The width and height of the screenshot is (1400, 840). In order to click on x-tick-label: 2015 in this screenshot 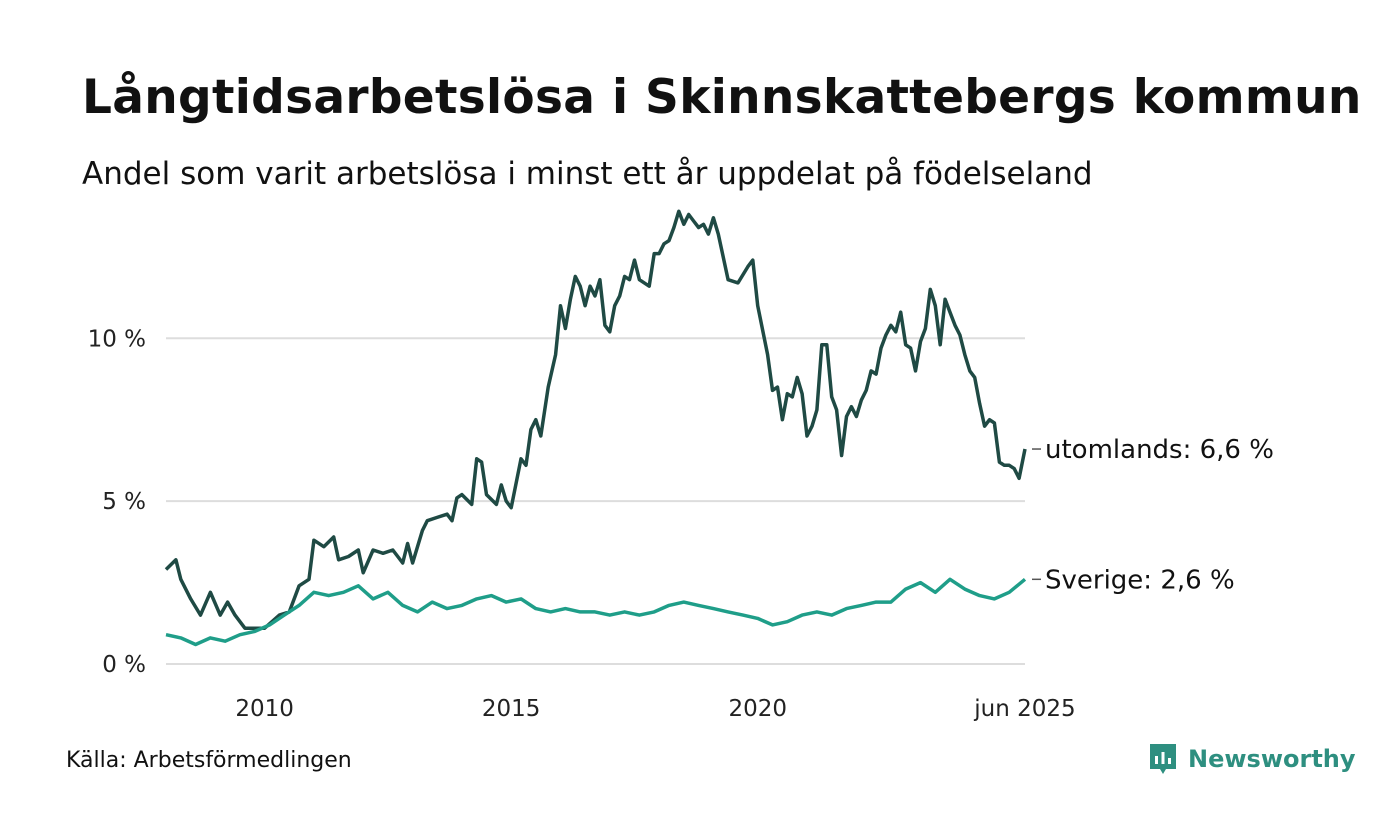, I will do `click(511, 709)`.